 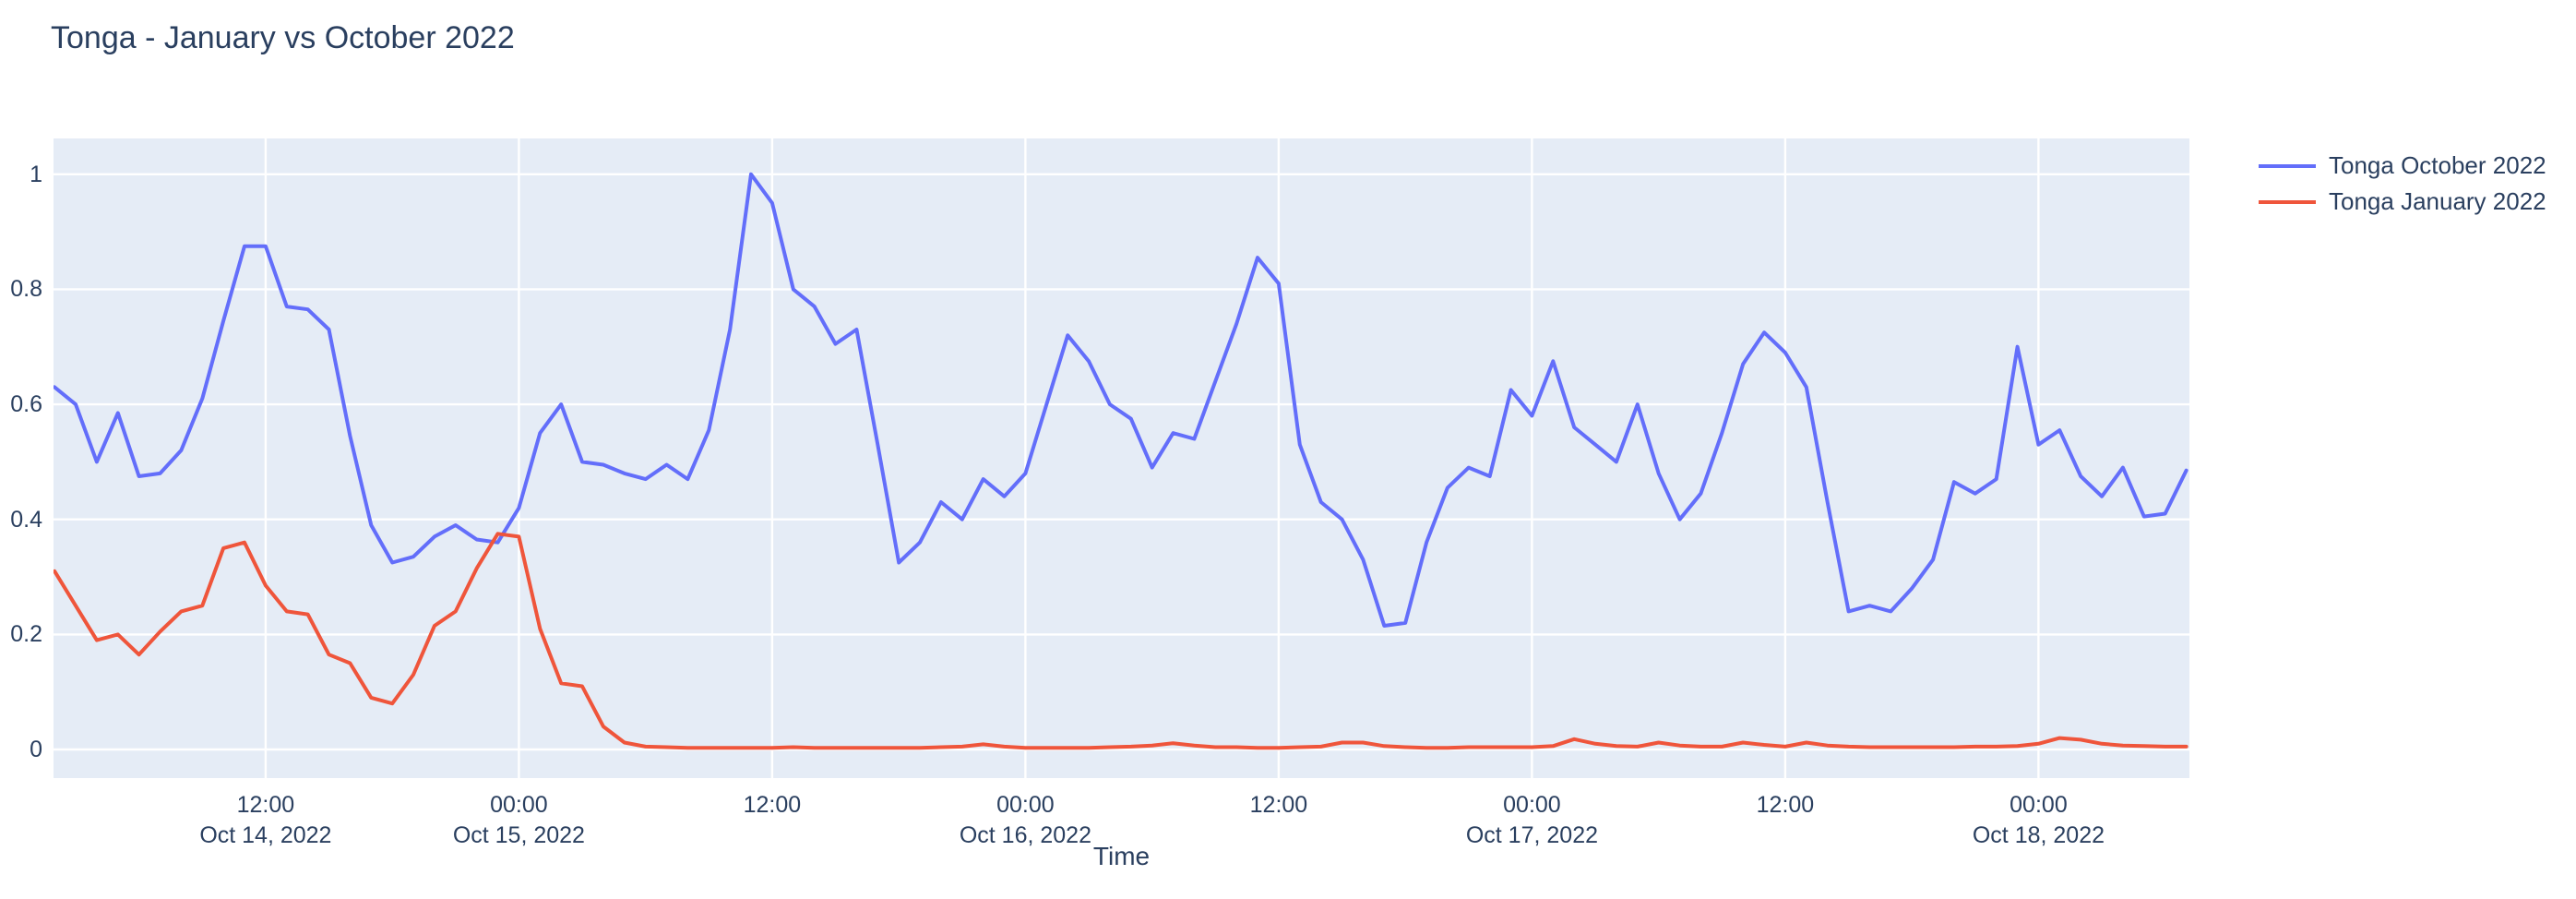 I want to click on legend-item-tonga-october-2022: Tonga October 2022, so click(x=2403, y=166).